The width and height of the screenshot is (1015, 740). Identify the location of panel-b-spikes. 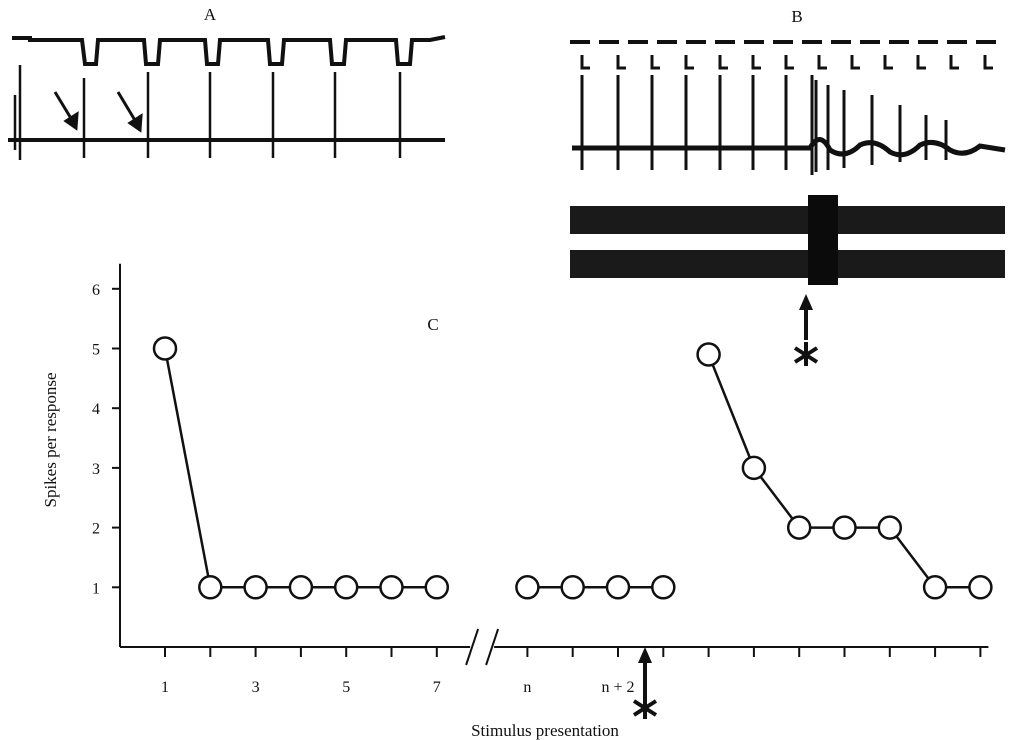
(764, 125).